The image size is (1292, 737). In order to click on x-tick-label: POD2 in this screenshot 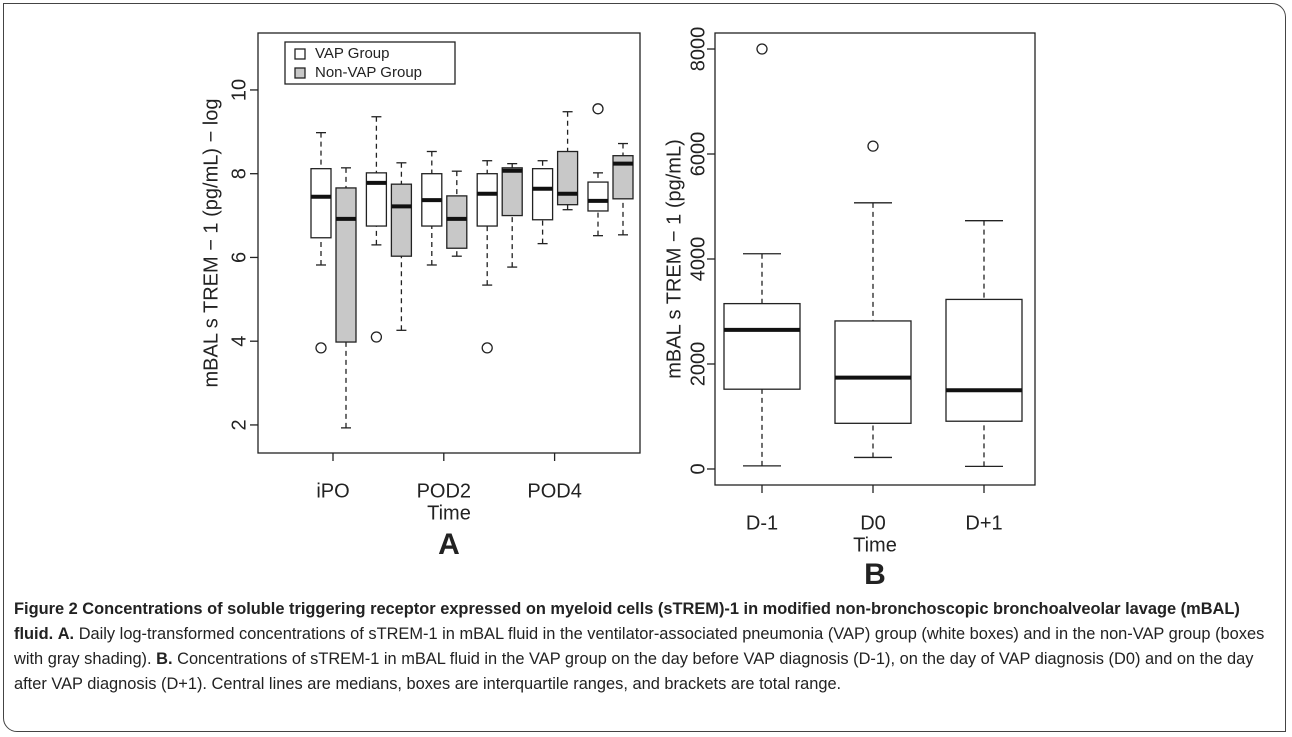, I will do `click(444, 491)`.